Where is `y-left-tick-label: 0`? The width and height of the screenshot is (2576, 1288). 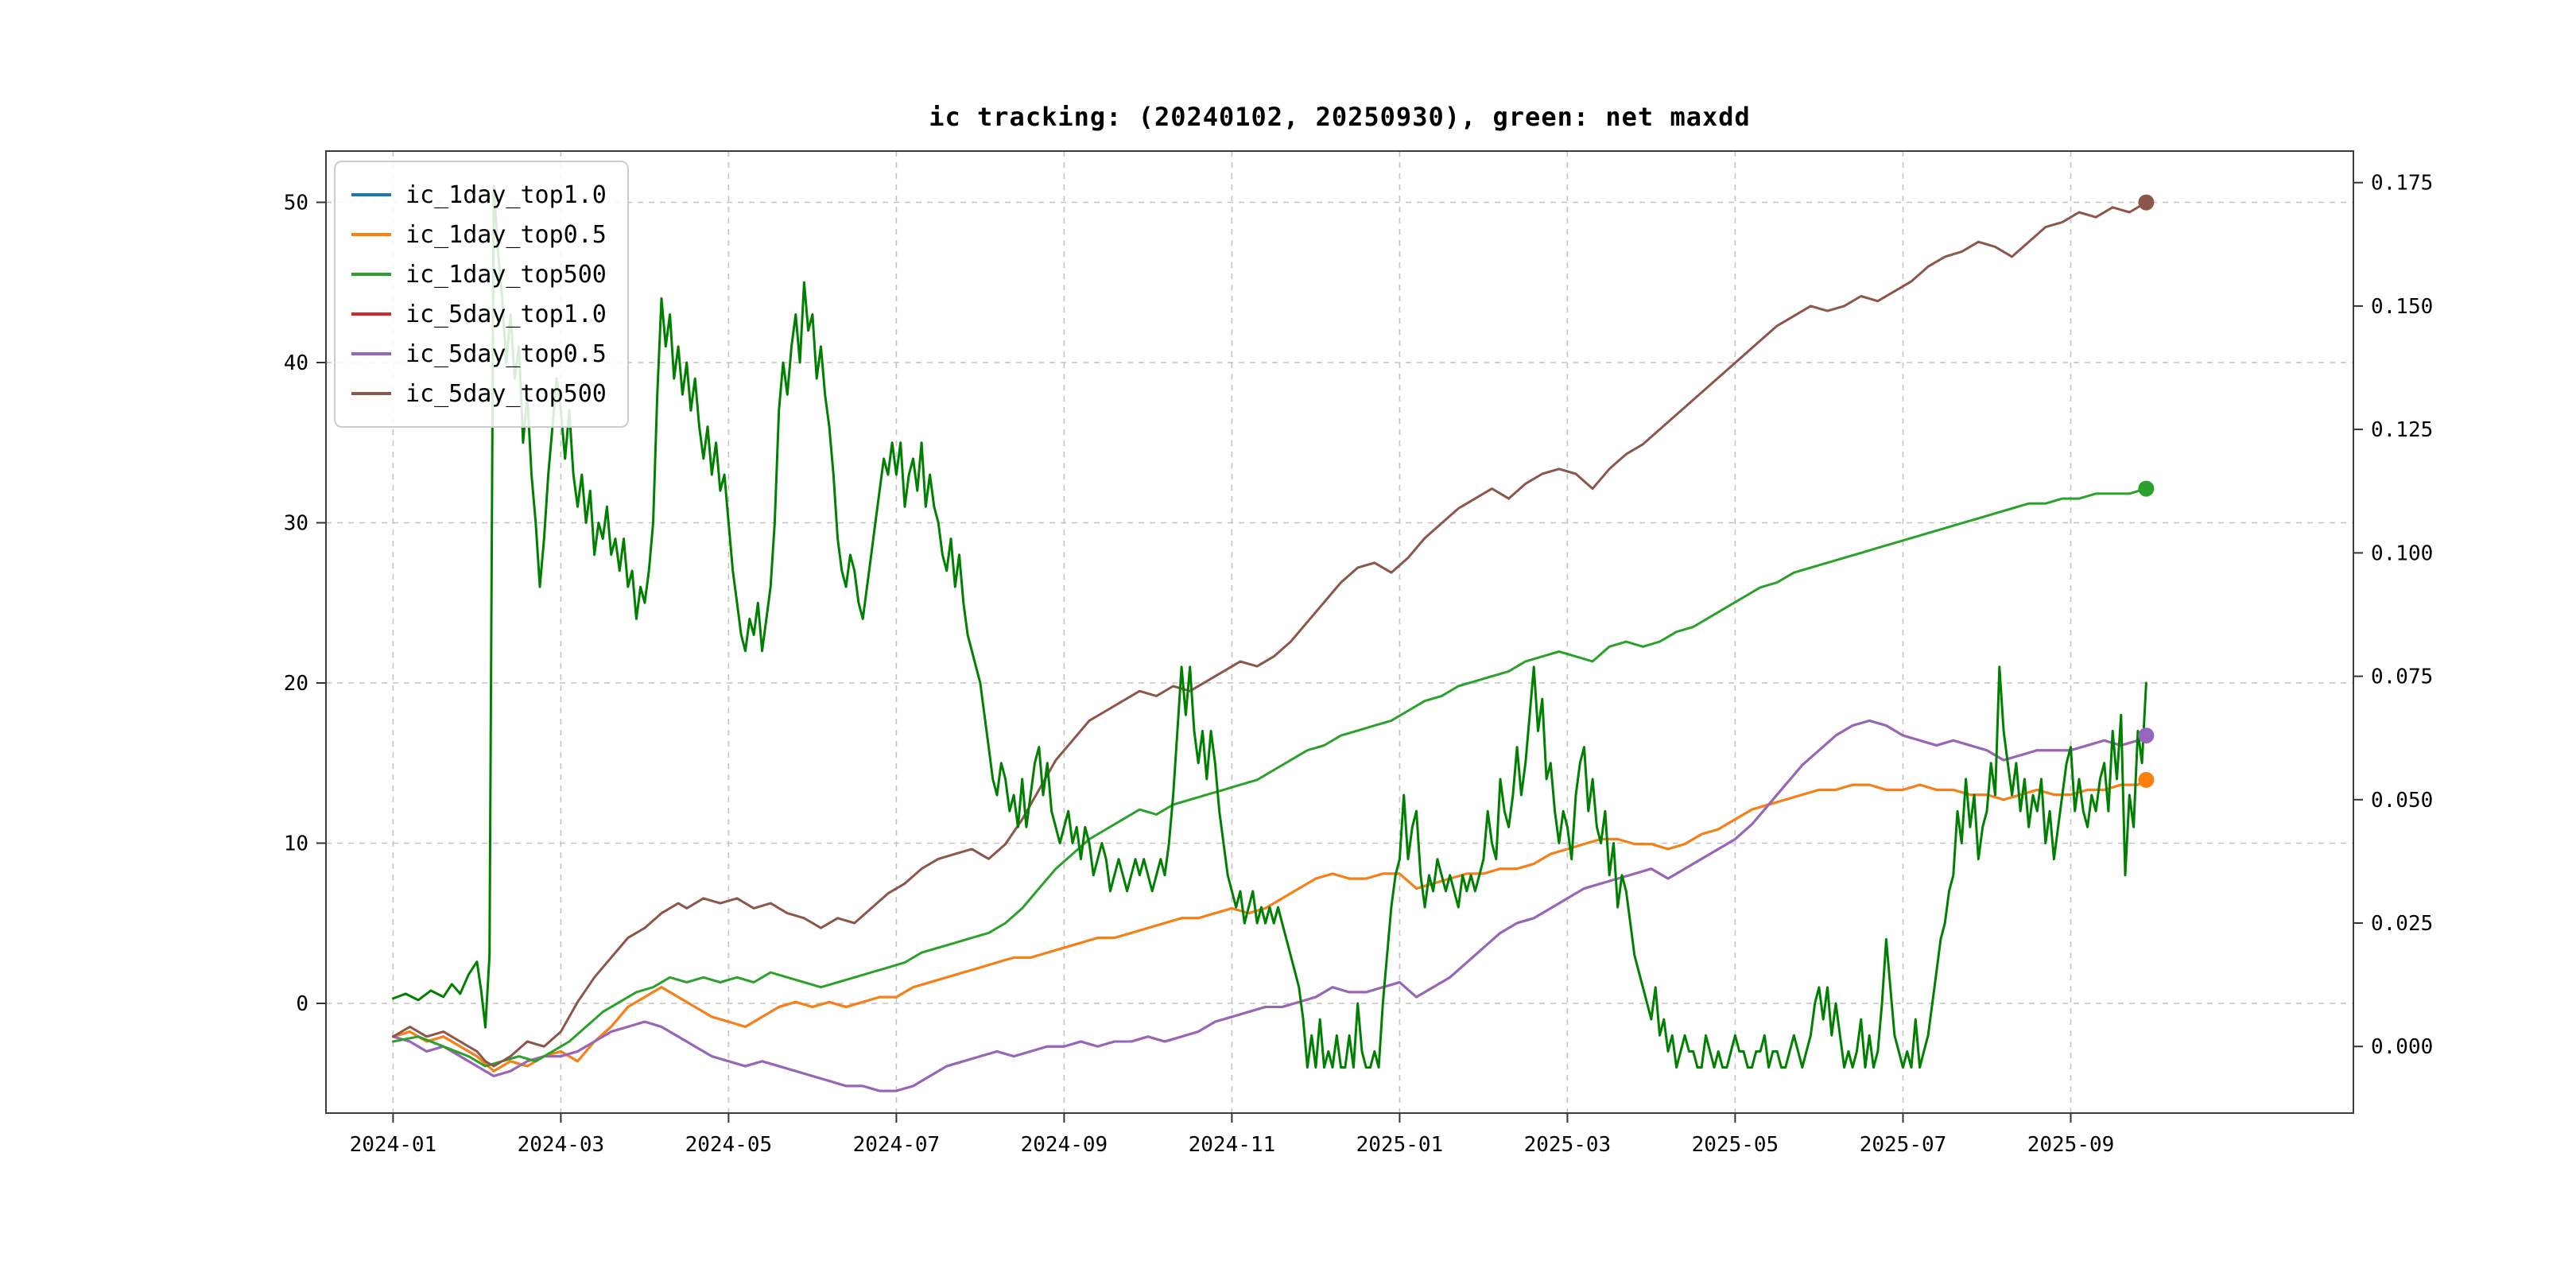 y-left-tick-label: 0 is located at coordinates (302, 1004).